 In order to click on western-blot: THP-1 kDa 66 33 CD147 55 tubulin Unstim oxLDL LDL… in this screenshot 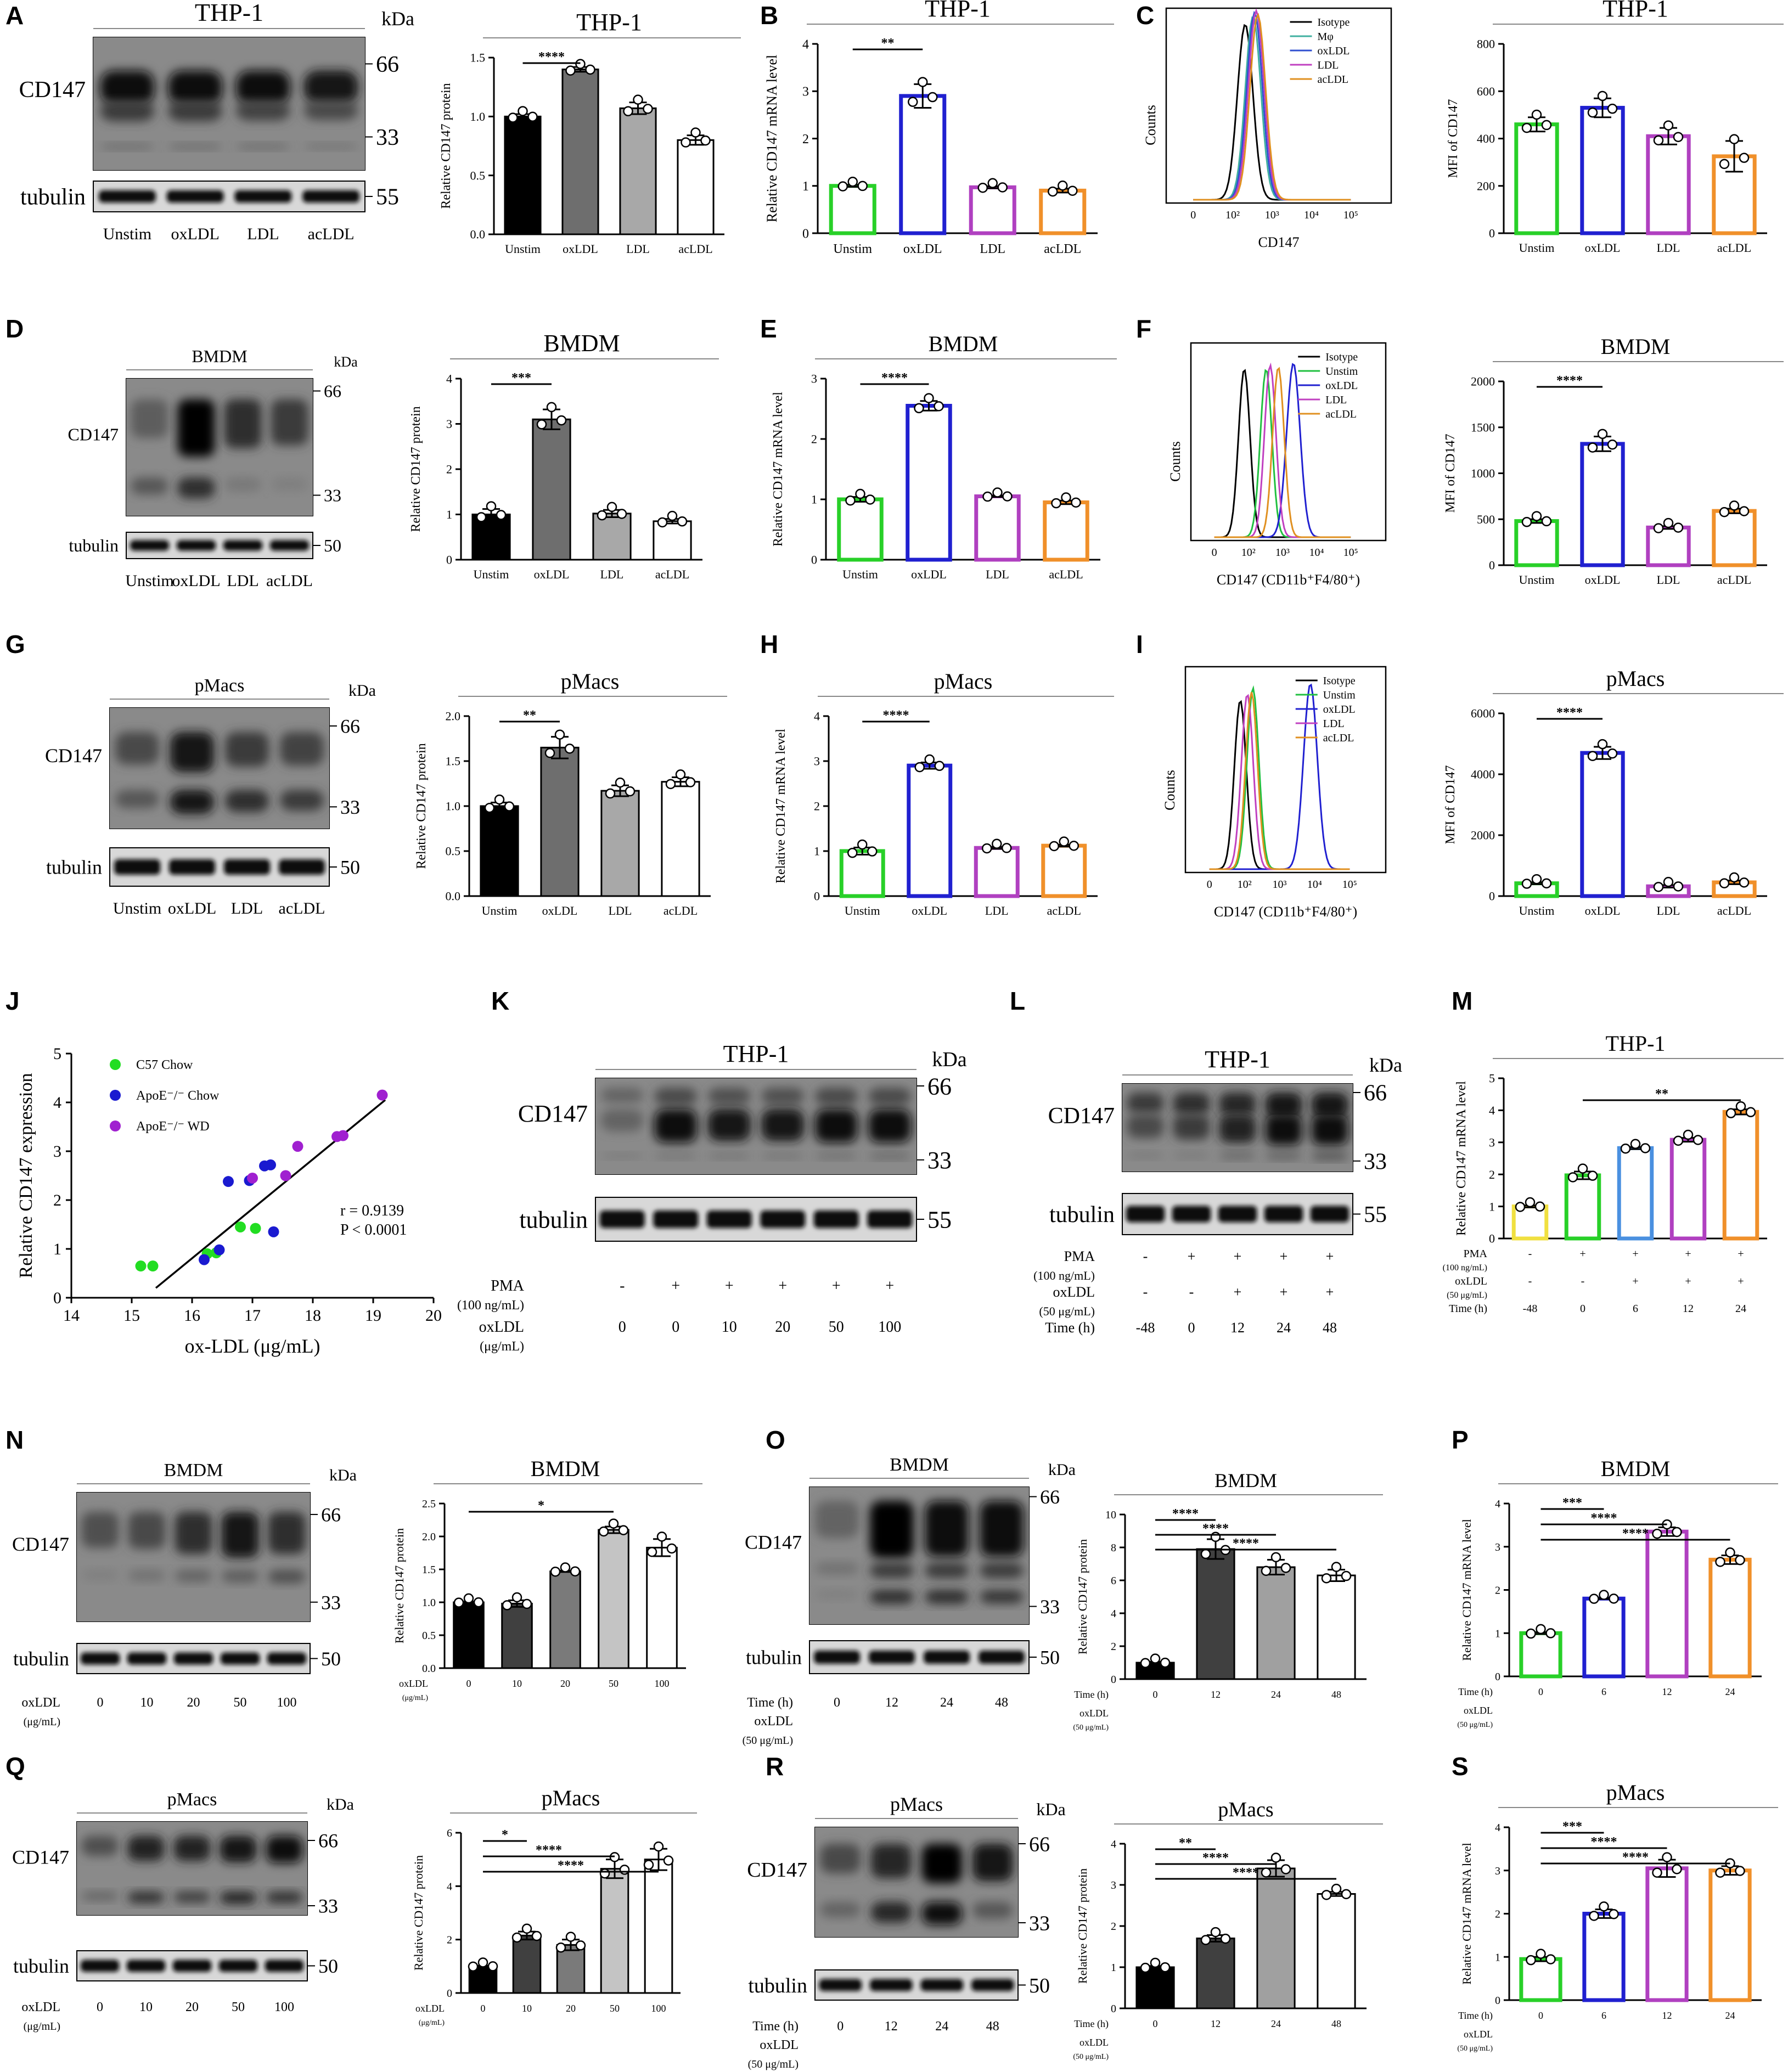, I will do `click(216, 121)`.